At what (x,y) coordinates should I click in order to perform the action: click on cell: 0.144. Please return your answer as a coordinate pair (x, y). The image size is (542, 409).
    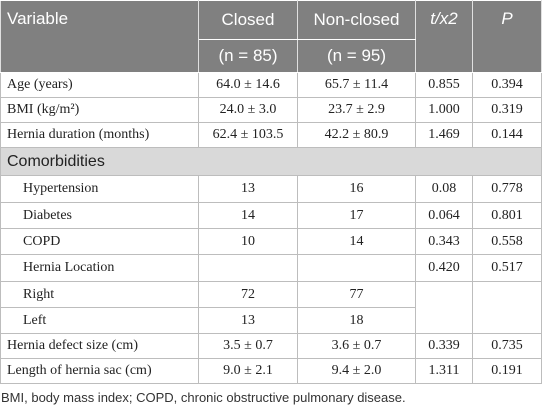
    Looking at the image, I should click on (507, 135).